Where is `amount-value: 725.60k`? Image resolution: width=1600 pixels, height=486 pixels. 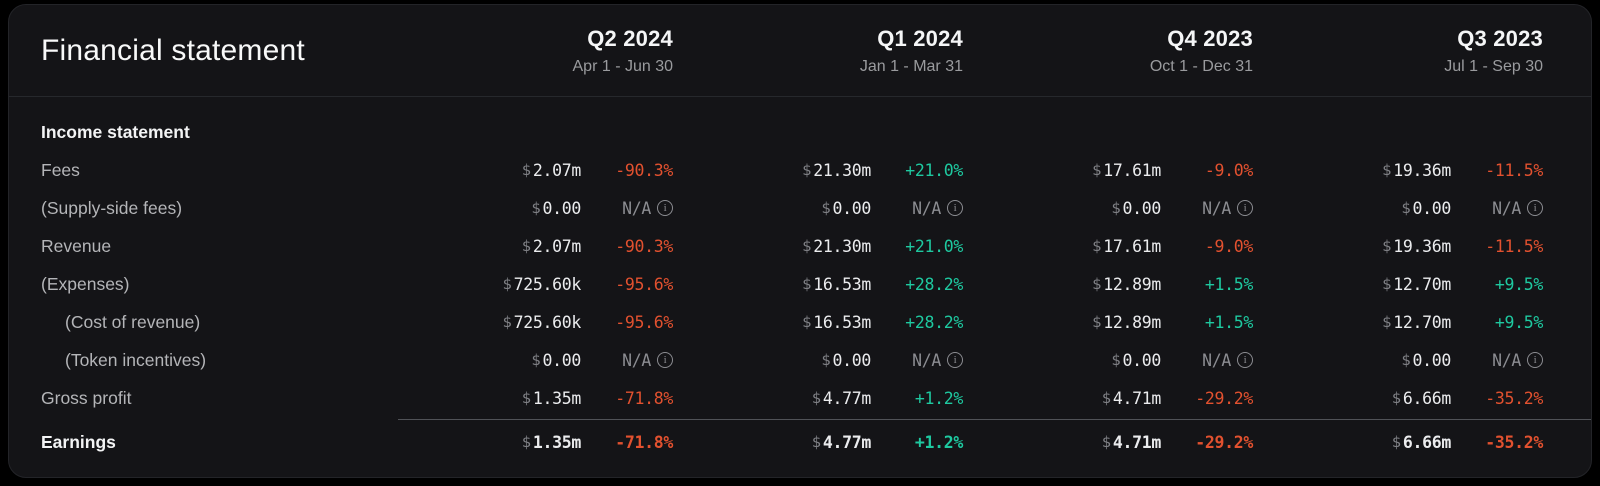 amount-value: 725.60k is located at coordinates (547, 322).